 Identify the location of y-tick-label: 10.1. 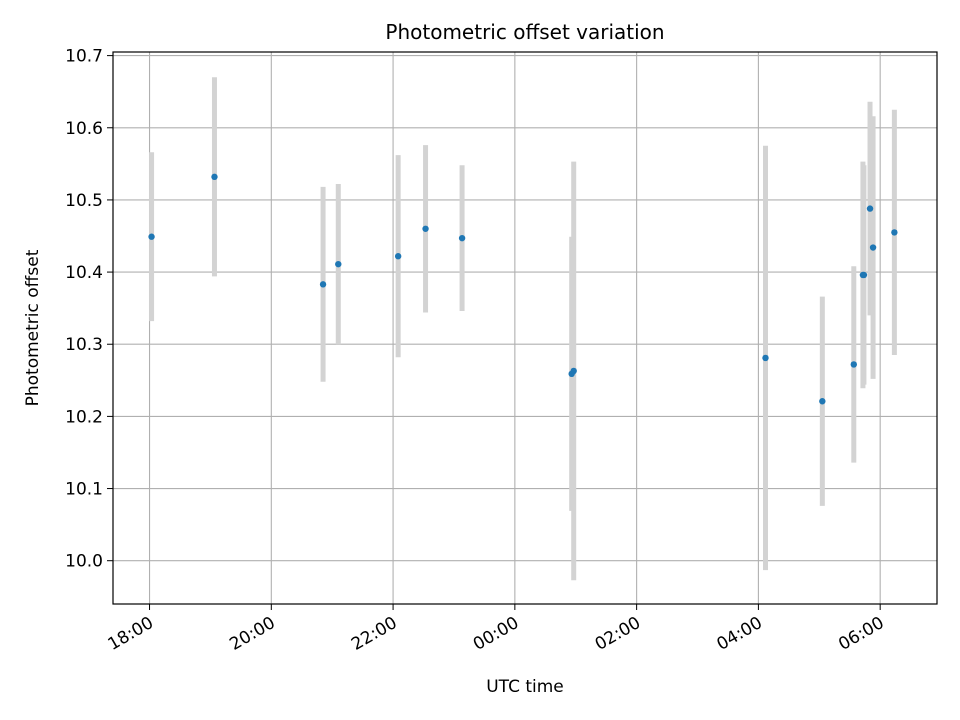
(84, 490).